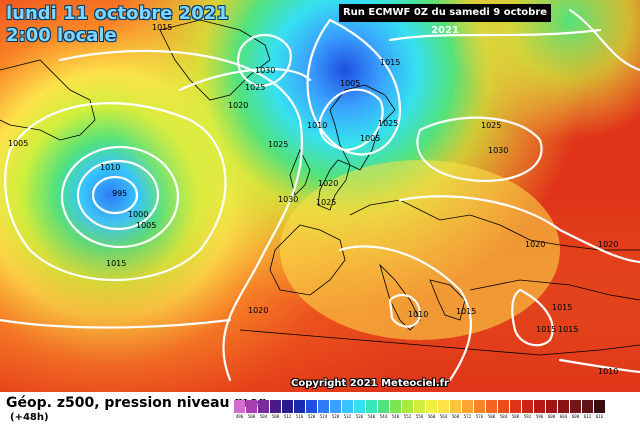 This screenshot has width=640, height=427. What do you see at coordinates (311, 416) in the screenshot?
I see `scale-label: 520` at bounding box center [311, 416].